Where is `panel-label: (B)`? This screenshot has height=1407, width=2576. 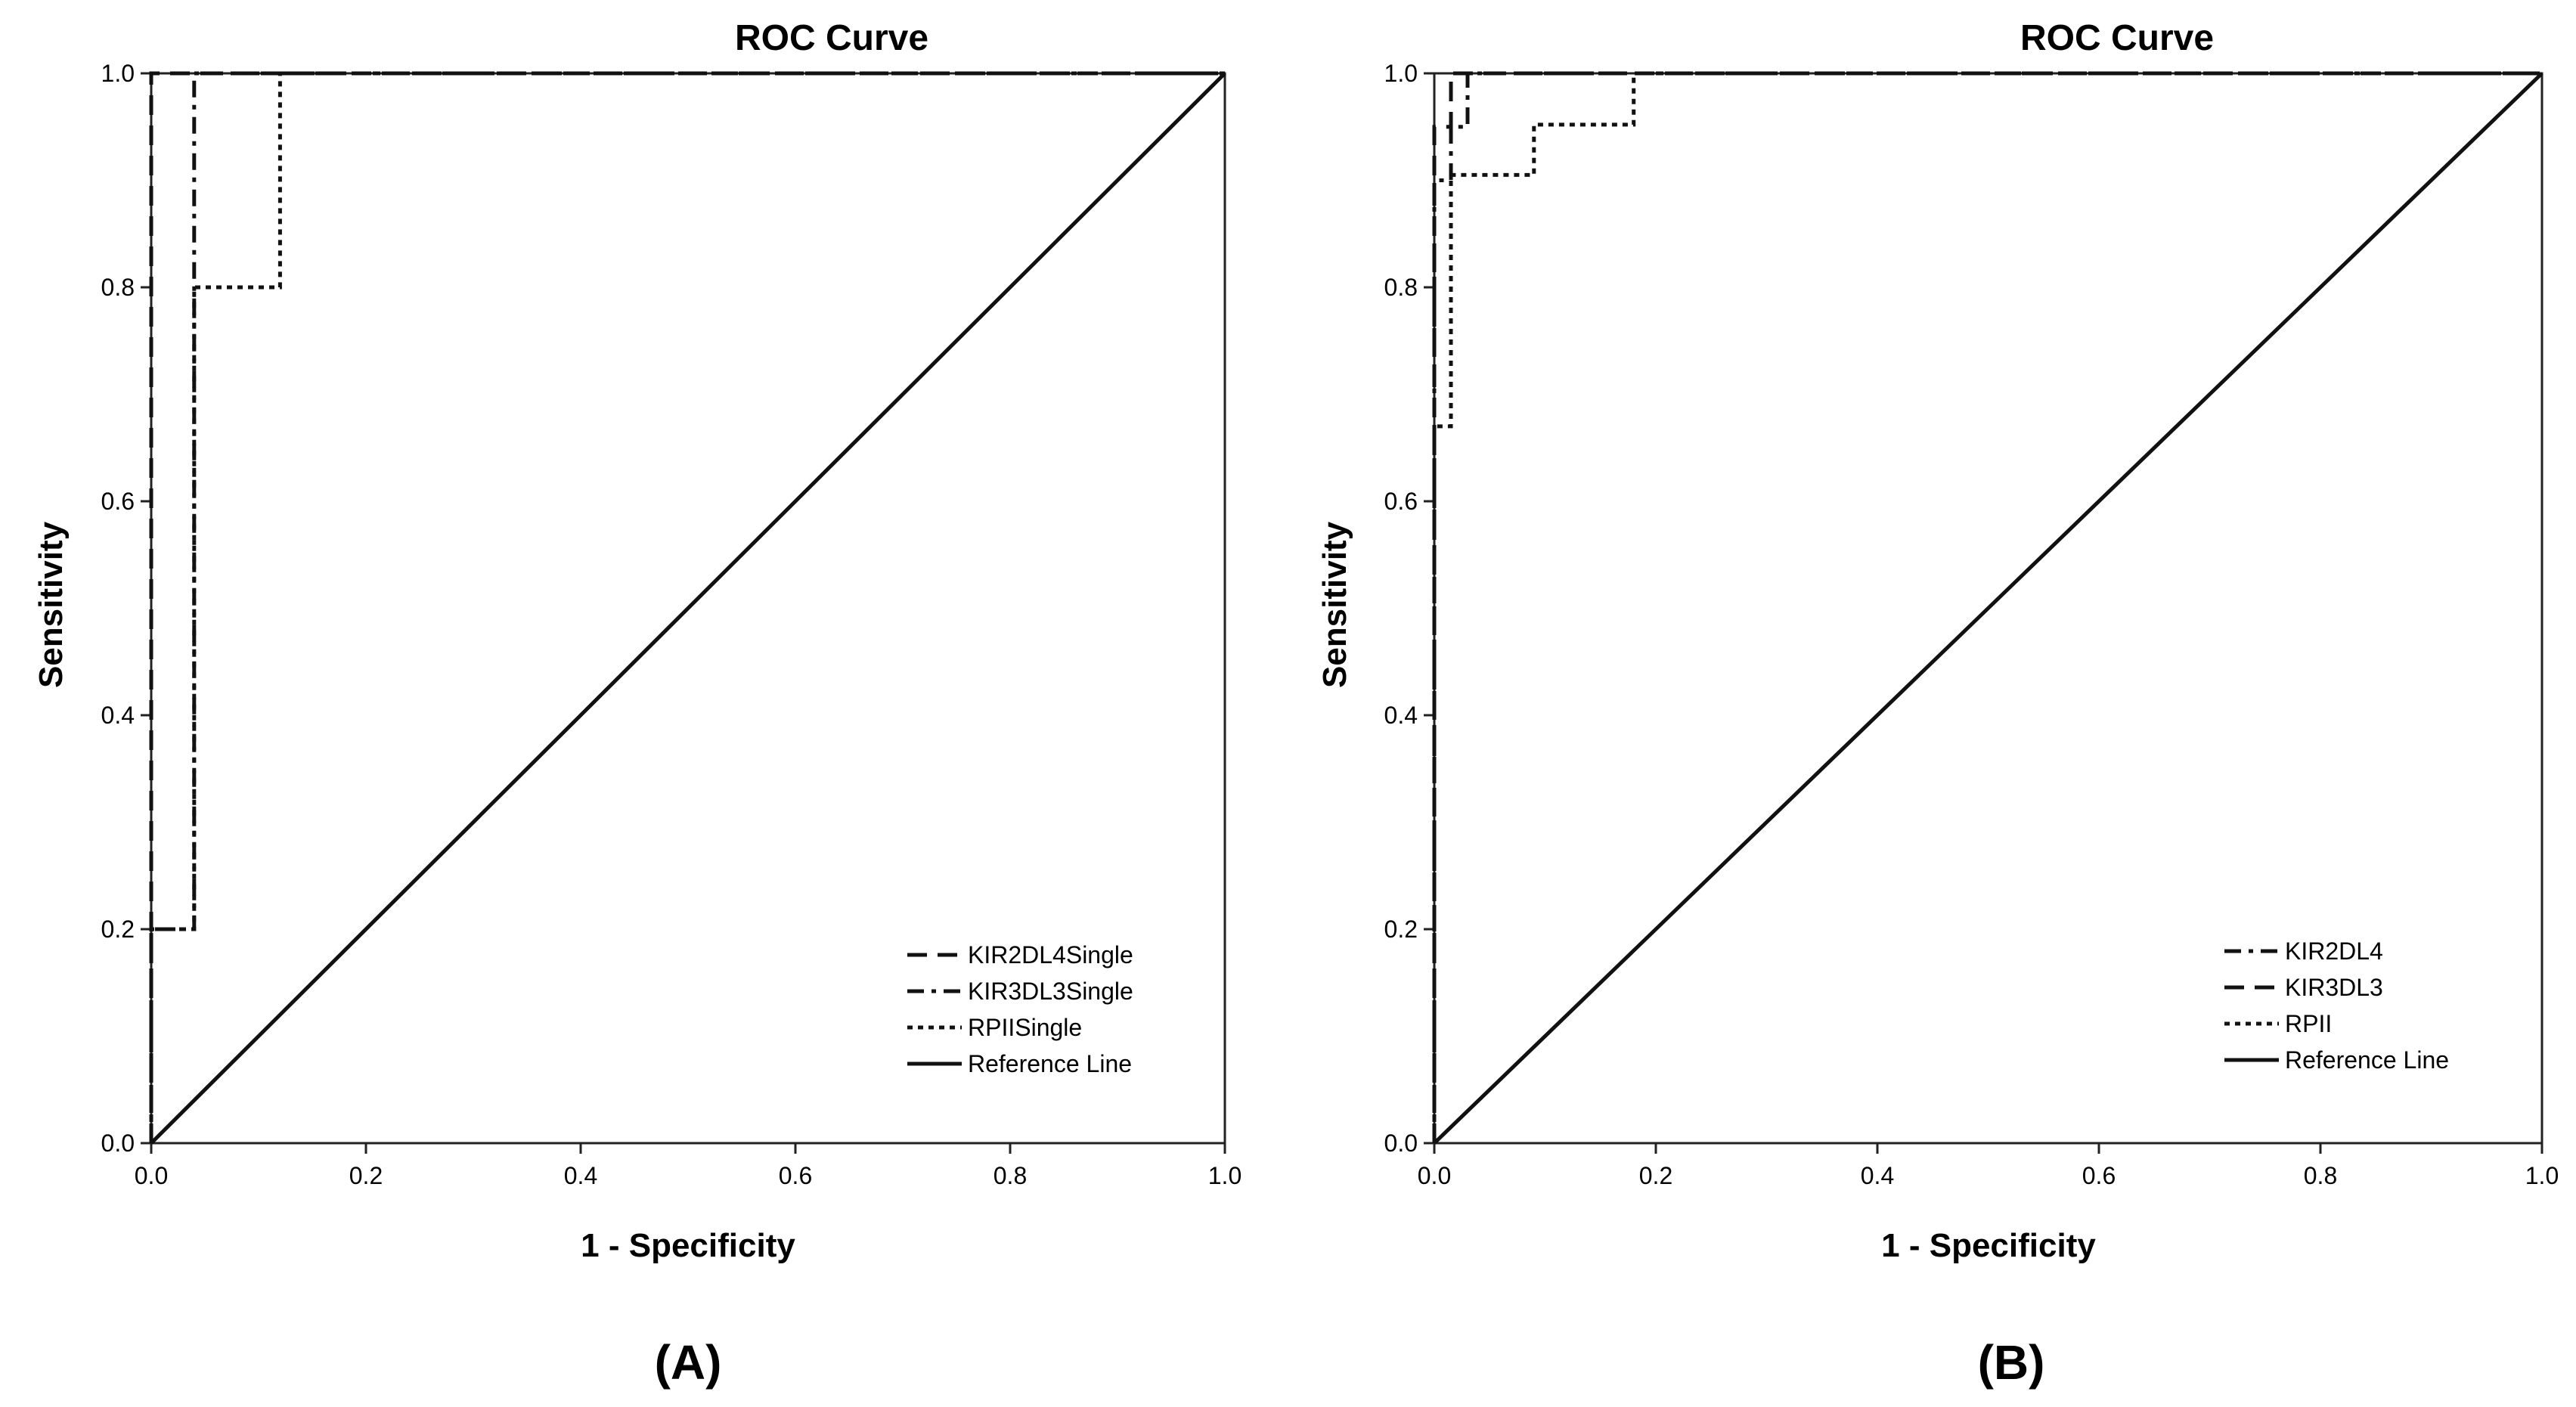 panel-label: (B) is located at coordinates (2012, 1362).